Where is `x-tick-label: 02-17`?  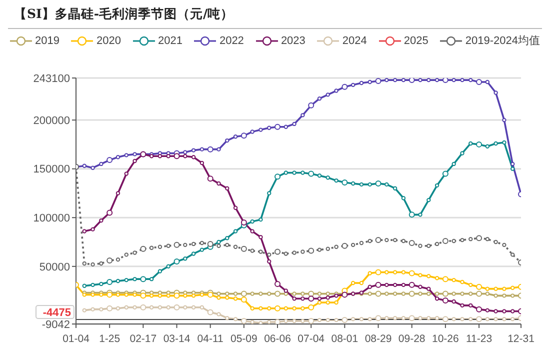 x-tick-label: 02-17 is located at coordinates (143, 338).